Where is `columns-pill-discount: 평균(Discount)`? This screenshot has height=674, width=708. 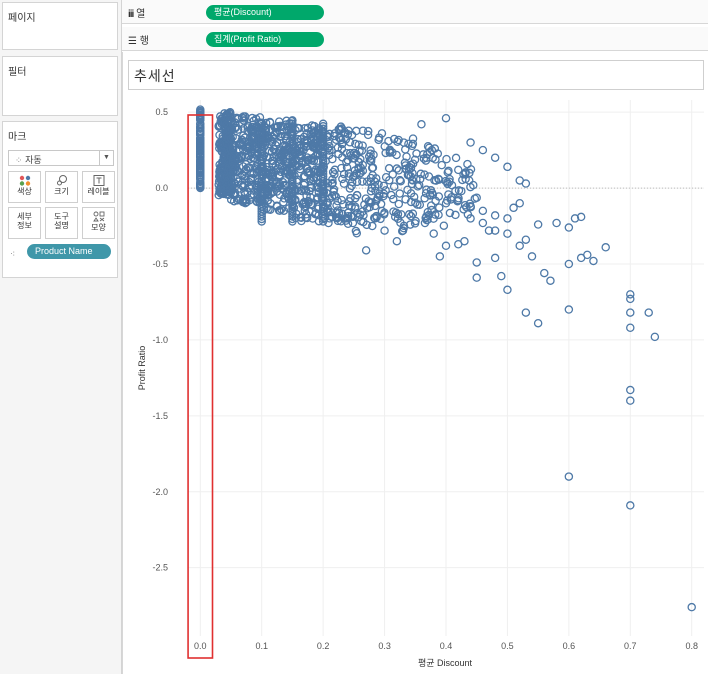 columns-pill-discount: 평균(Discount) is located at coordinates (265, 12).